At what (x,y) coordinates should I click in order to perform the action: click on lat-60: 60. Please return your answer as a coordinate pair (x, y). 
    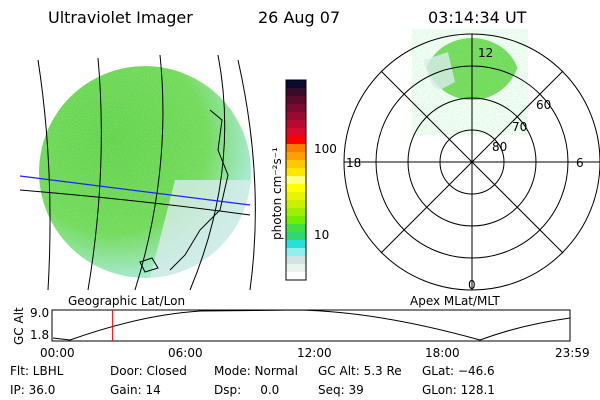
    Looking at the image, I should click on (544, 105).